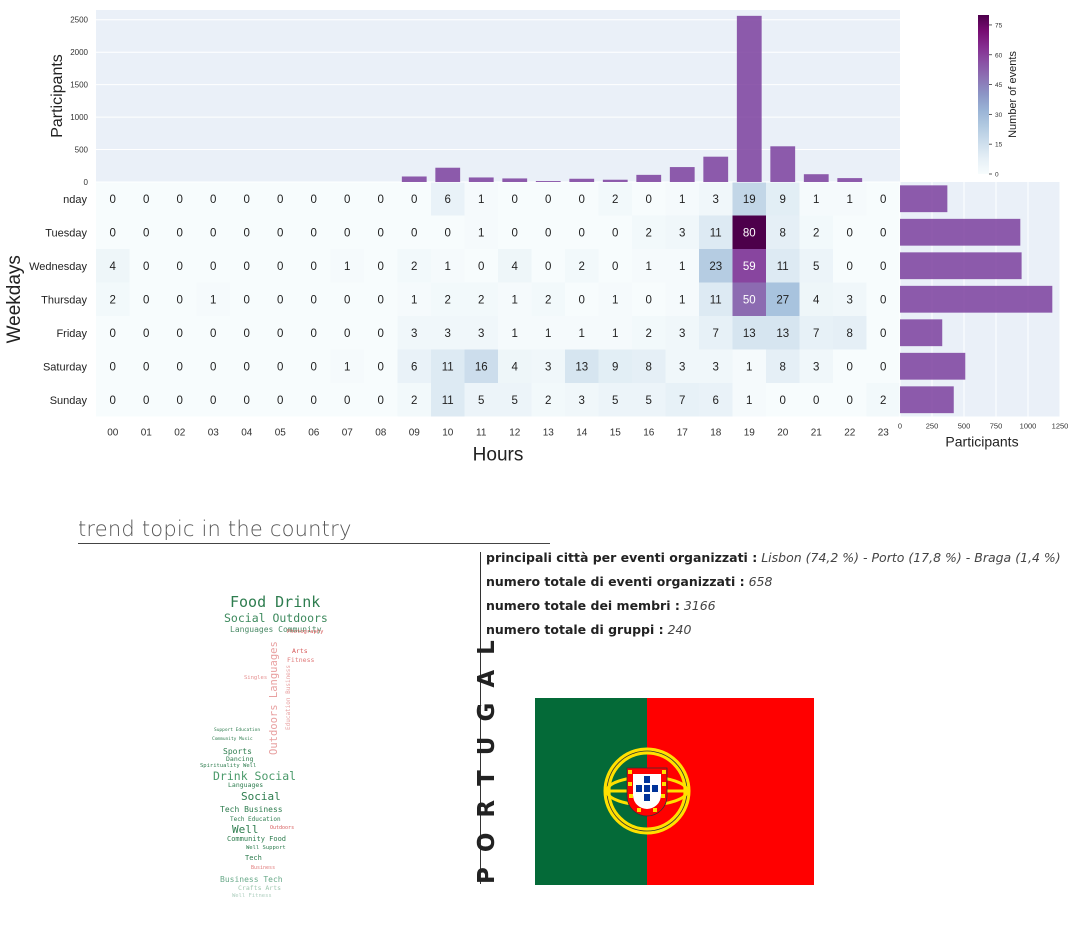 The image size is (1073, 940). I want to click on top-y-tick-label: 500, so click(82, 150).